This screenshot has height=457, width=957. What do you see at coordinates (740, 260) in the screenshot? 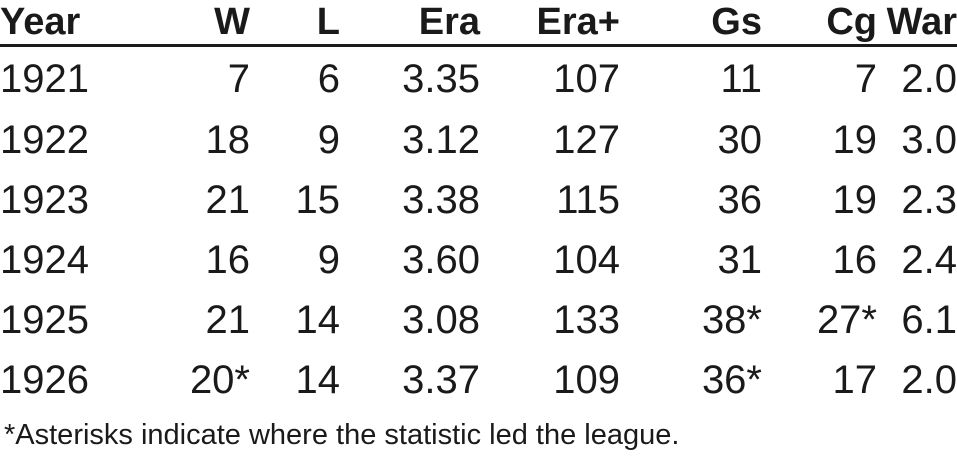
I see `cell-games-started: 31` at bounding box center [740, 260].